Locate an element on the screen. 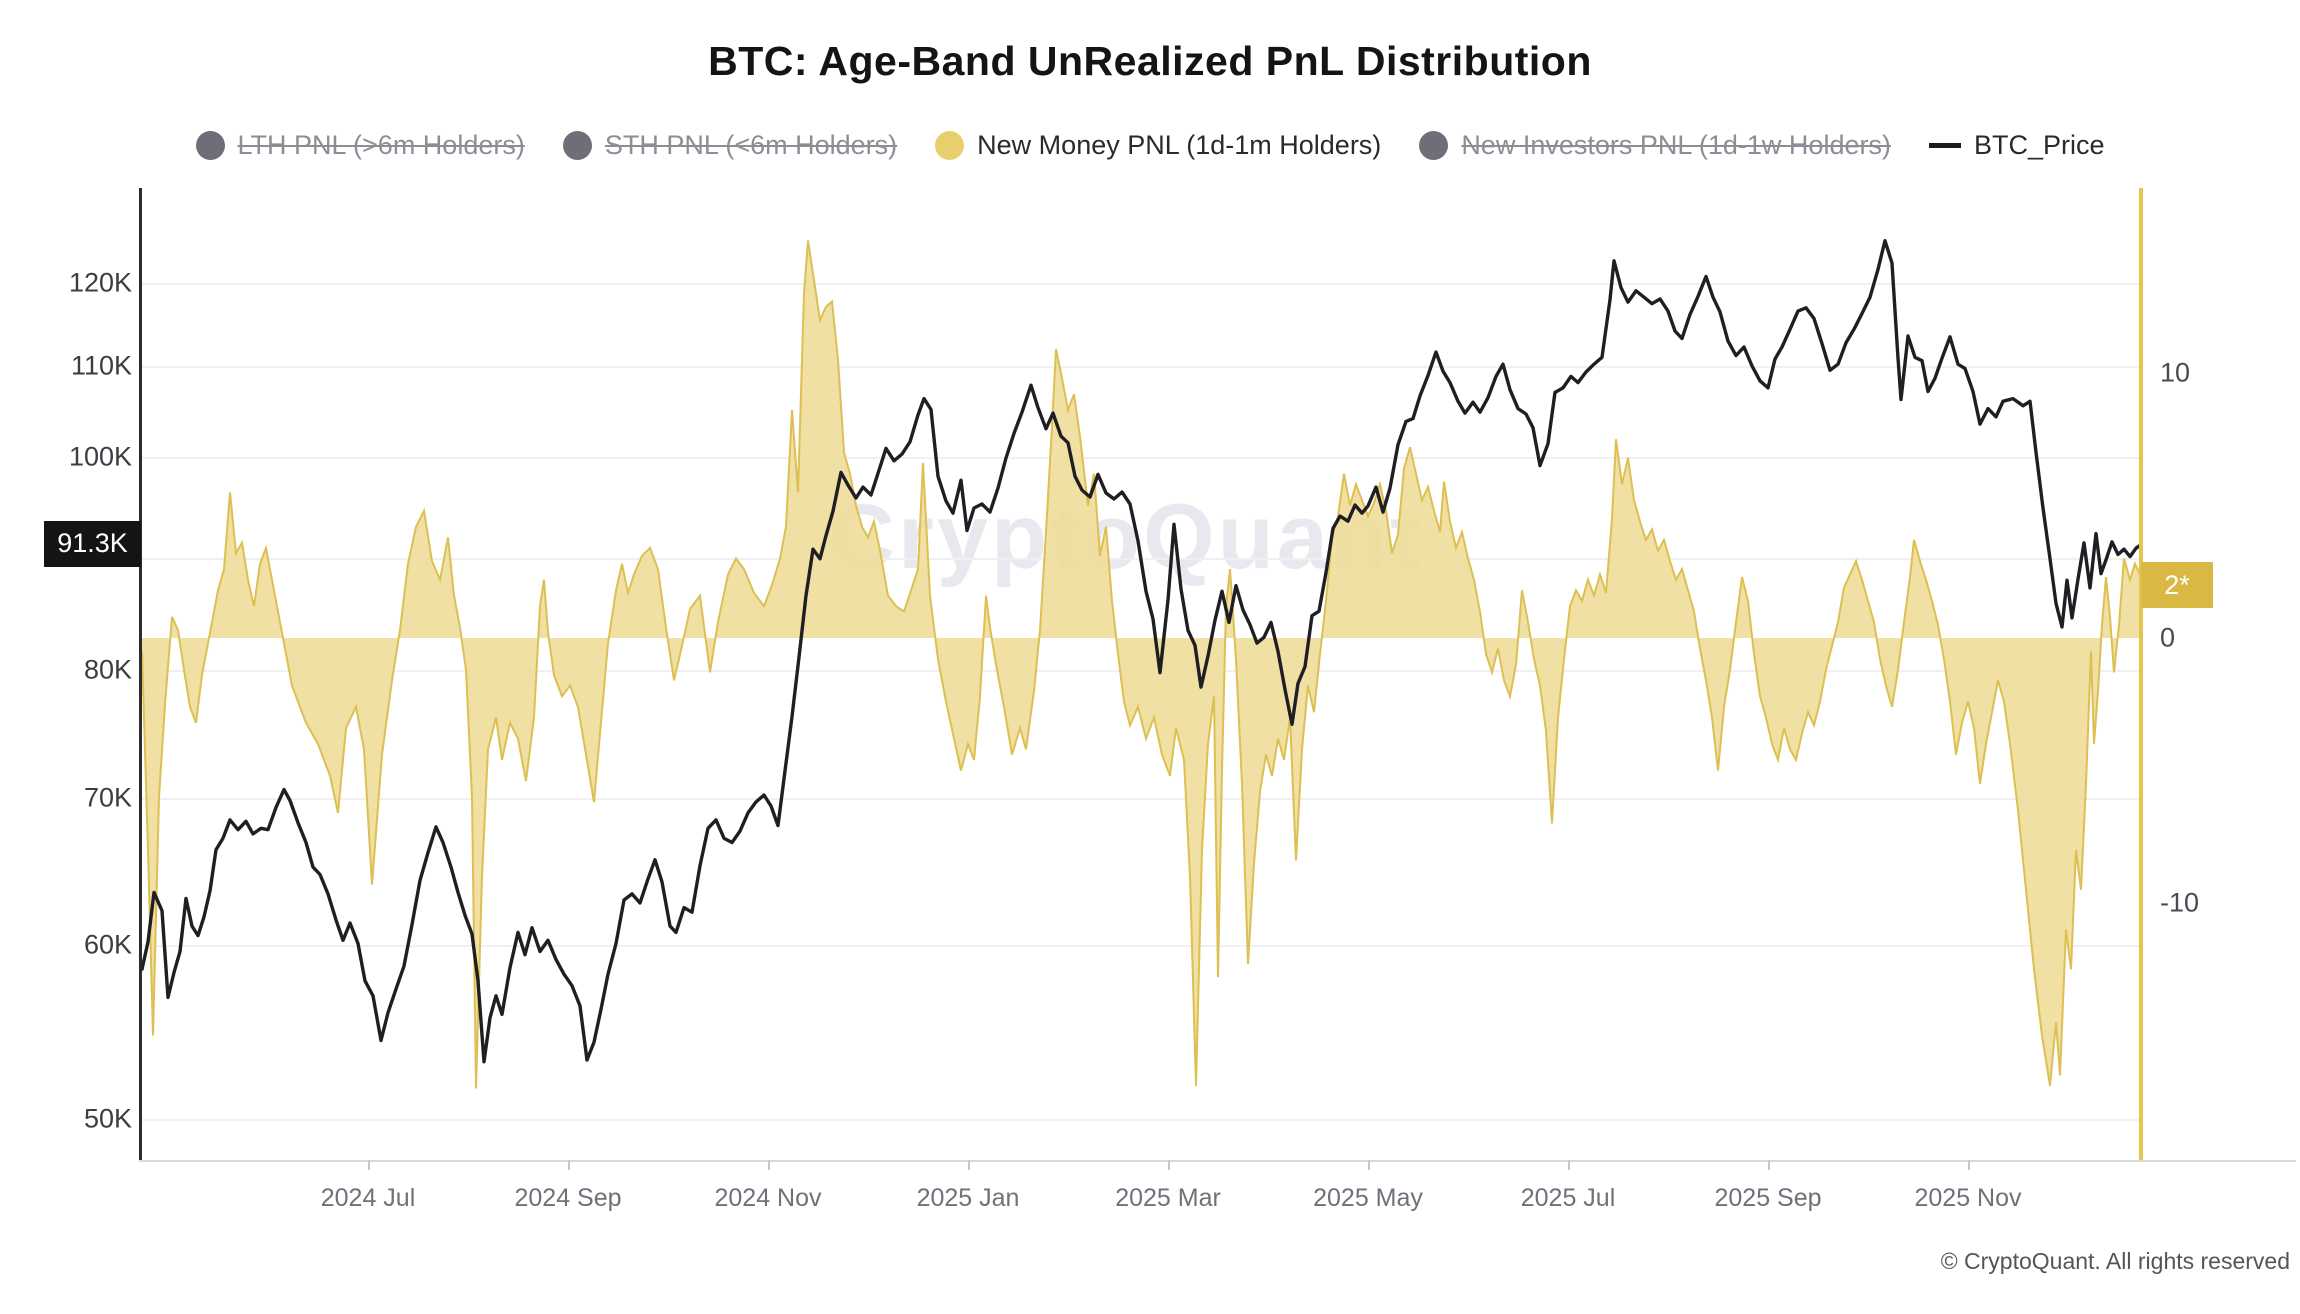 This screenshot has height=1314, width=2300. legend-item-new-investors-pnl: New Investors PNL (1d-1w Holders) is located at coordinates (1655, 145).